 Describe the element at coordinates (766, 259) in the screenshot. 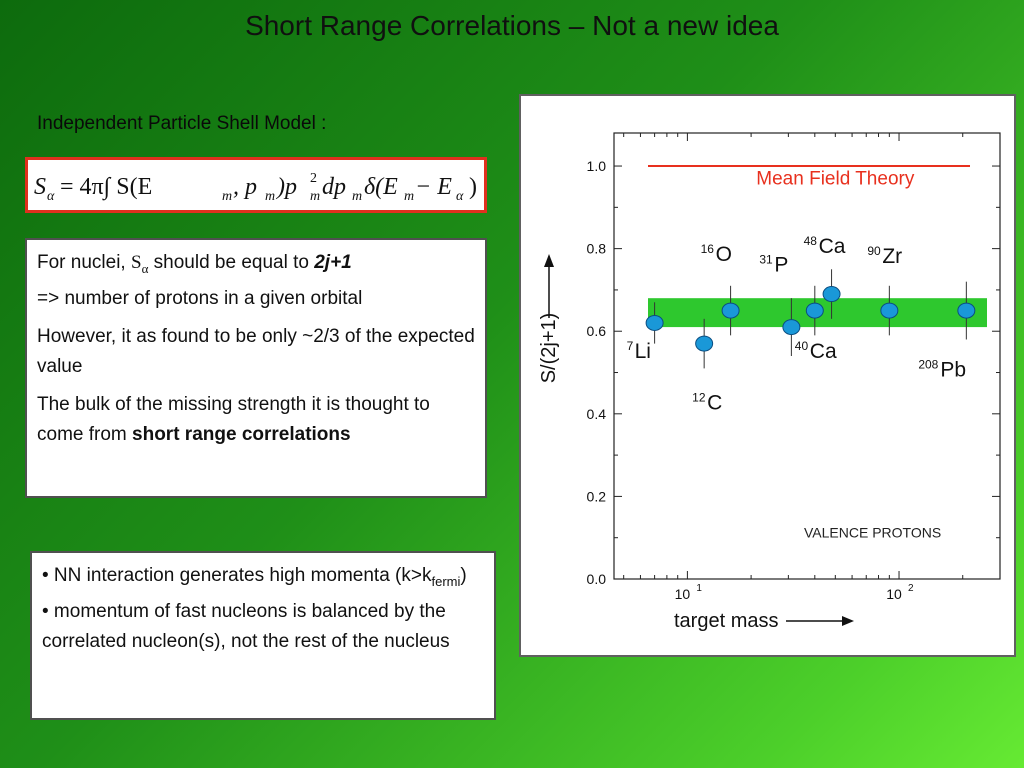

I see `nucleus-mass-number: 31` at that location.